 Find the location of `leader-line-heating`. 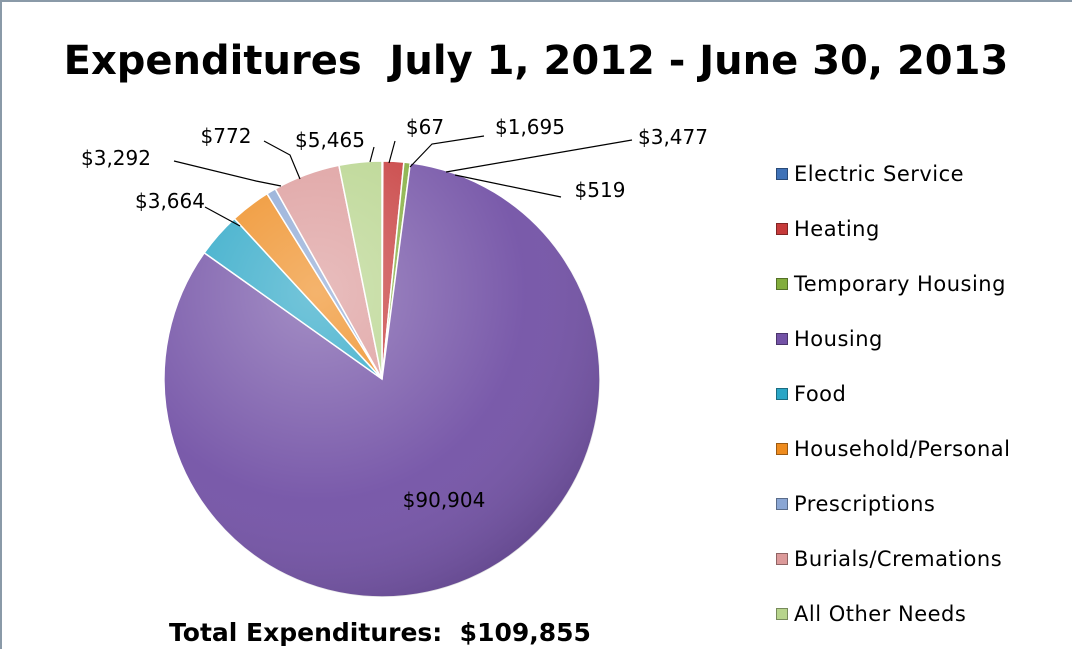

leader-line-heating is located at coordinates (447, 151).